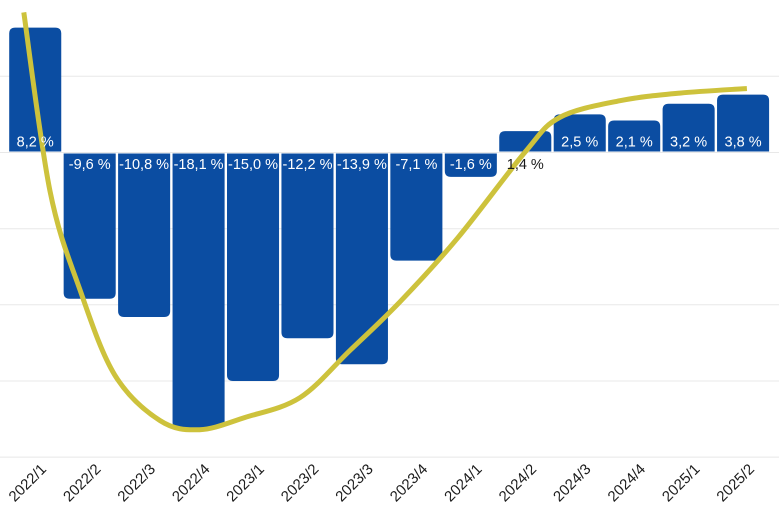 The image size is (779, 519). I want to click on x-tick-label: 2023/4, so click(409, 483).